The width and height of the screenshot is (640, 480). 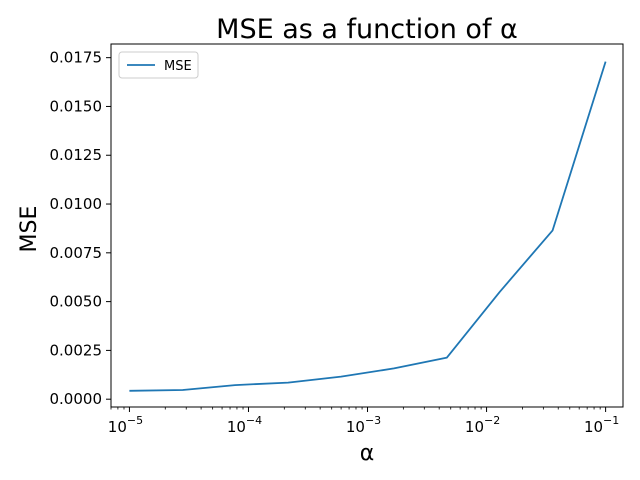 What do you see at coordinates (178, 66) in the screenshot?
I see `legend-label-mse: MSE` at bounding box center [178, 66].